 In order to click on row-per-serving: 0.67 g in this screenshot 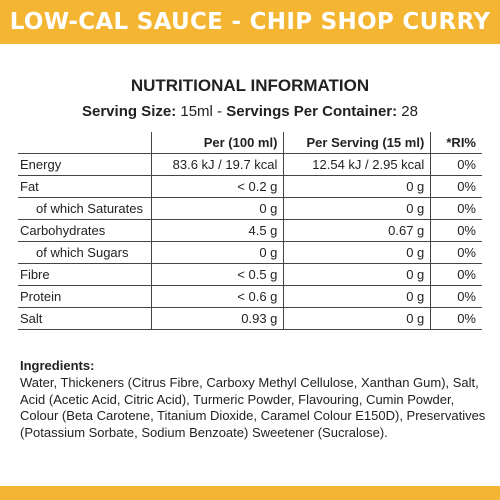, I will do `click(357, 230)`.